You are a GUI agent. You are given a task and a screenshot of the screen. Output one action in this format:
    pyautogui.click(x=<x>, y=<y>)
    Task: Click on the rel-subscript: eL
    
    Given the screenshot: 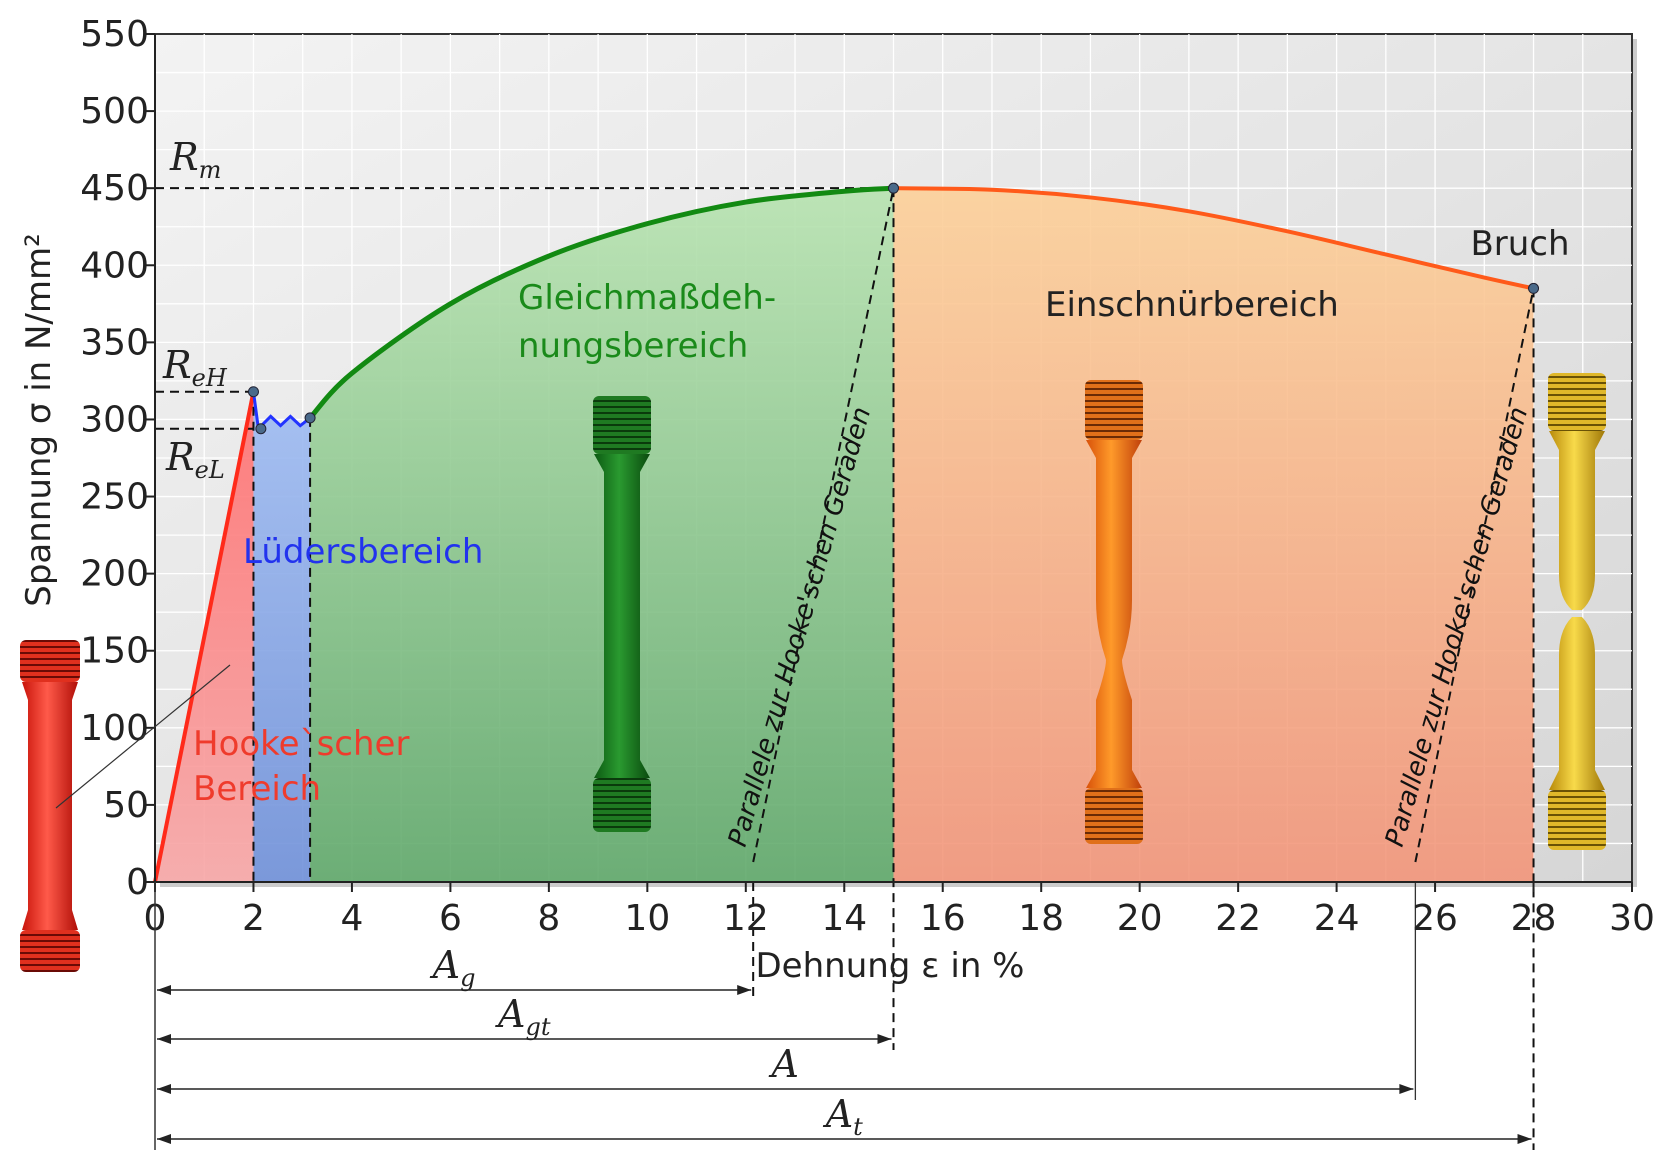 What is the action you would take?
    pyautogui.click(x=210, y=470)
    